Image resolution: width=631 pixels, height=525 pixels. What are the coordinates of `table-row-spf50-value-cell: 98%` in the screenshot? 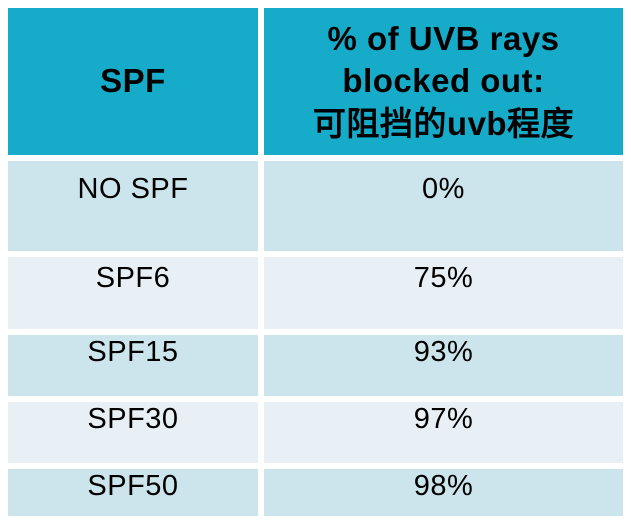 It's located at (443, 492).